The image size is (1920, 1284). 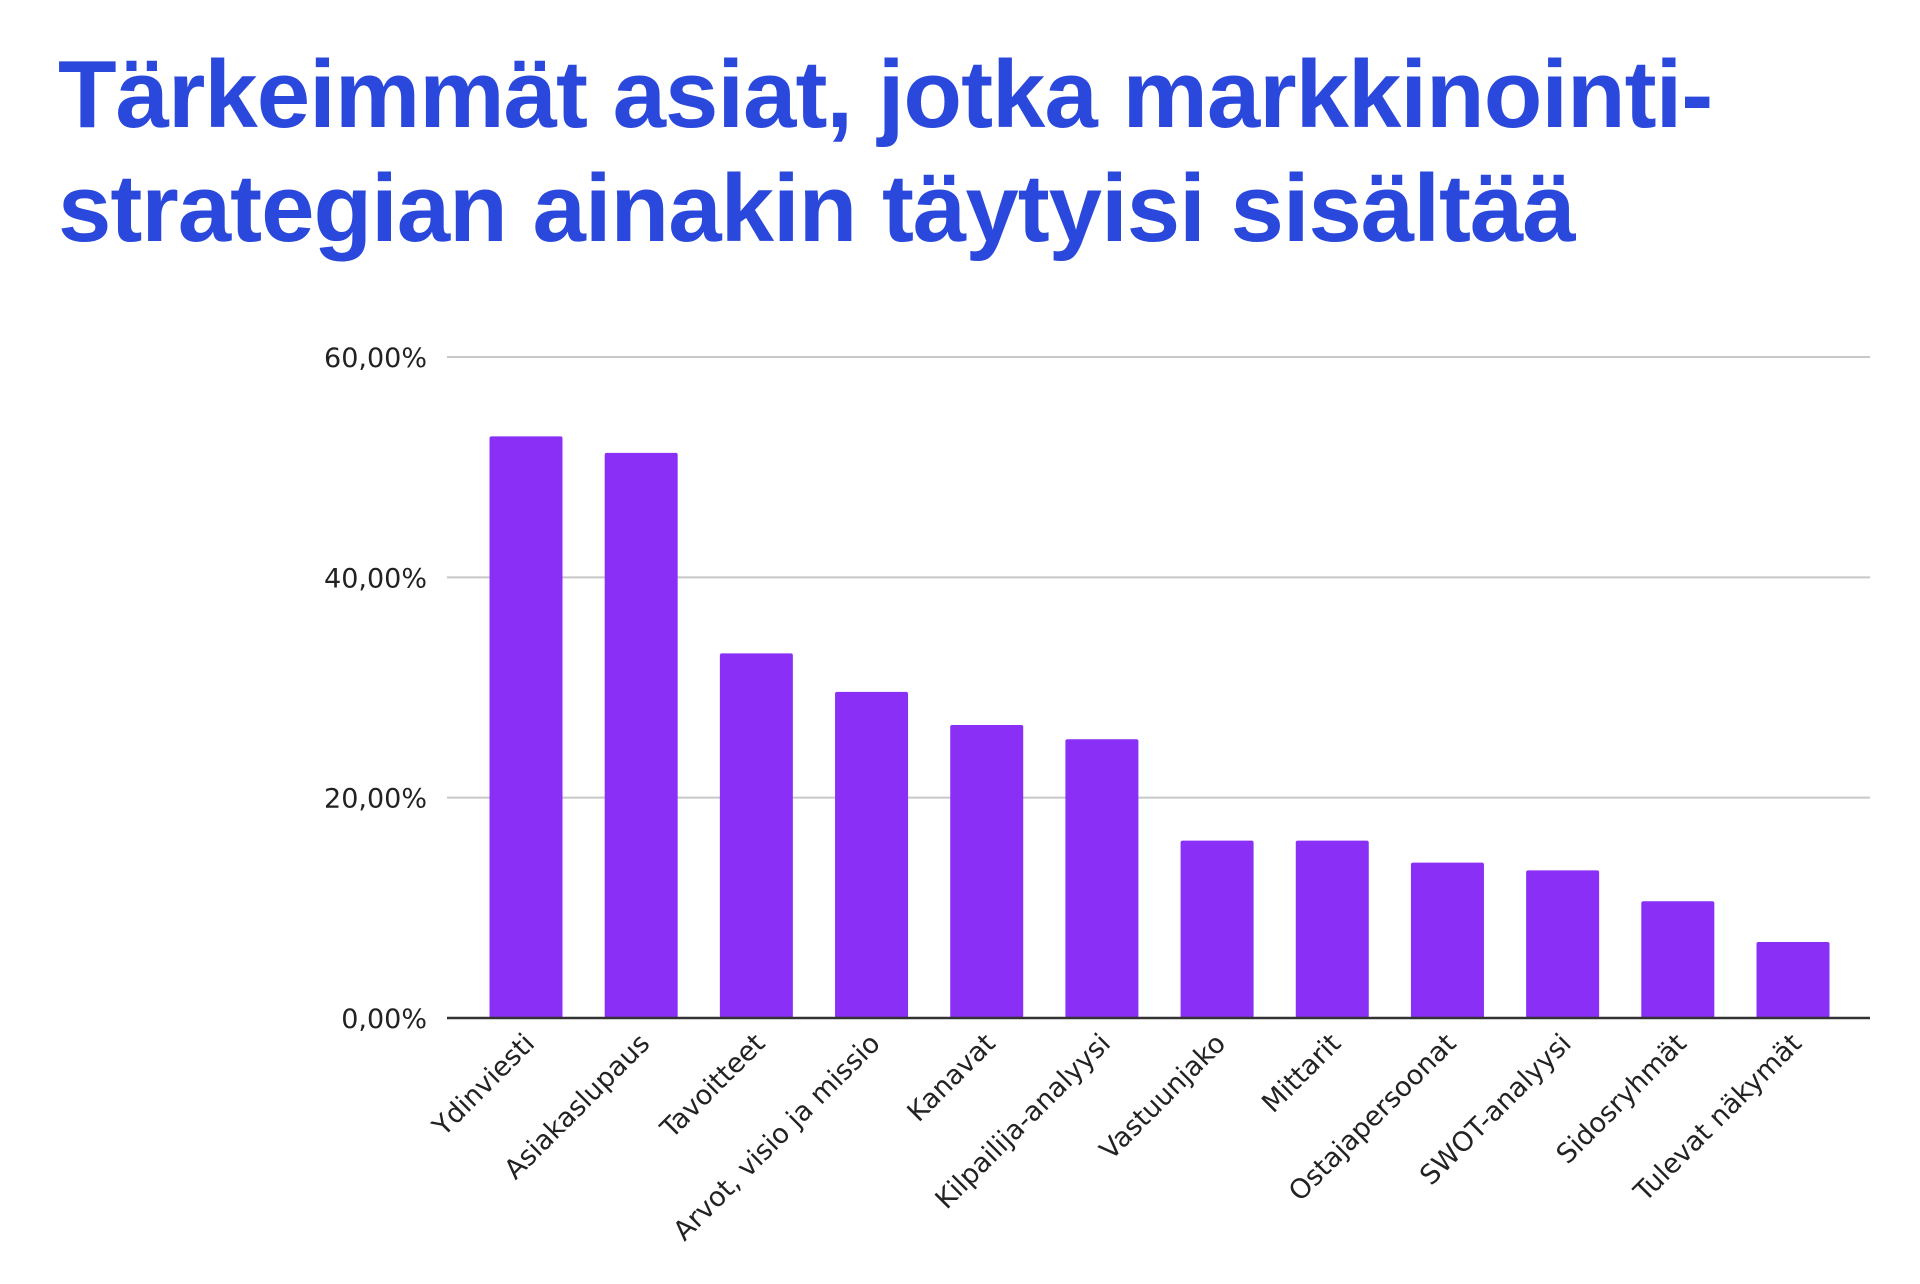 What do you see at coordinates (375, 799) in the screenshot?
I see `y-tick-label: 20,00%` at bounding box center [375, 799].